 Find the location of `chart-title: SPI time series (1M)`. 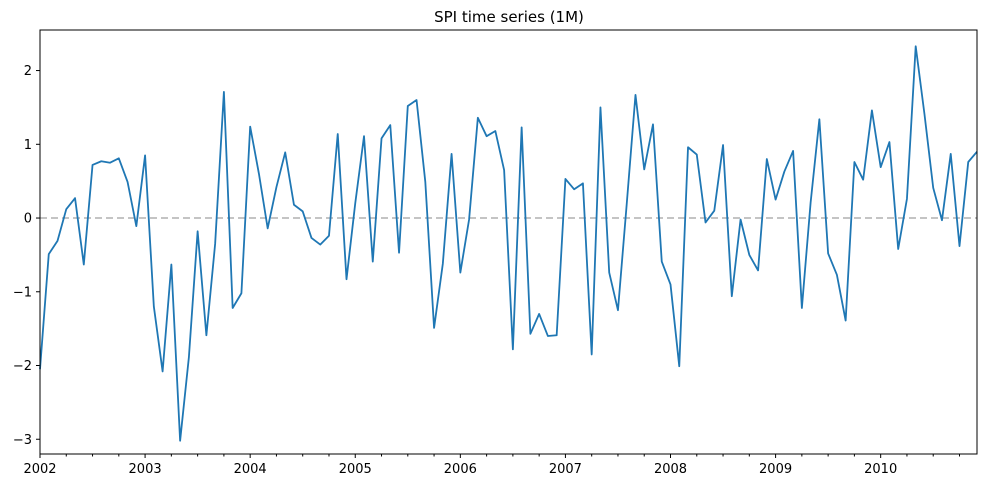

chart-title: SPI time series (1M) is located at coordinates (509, 17).